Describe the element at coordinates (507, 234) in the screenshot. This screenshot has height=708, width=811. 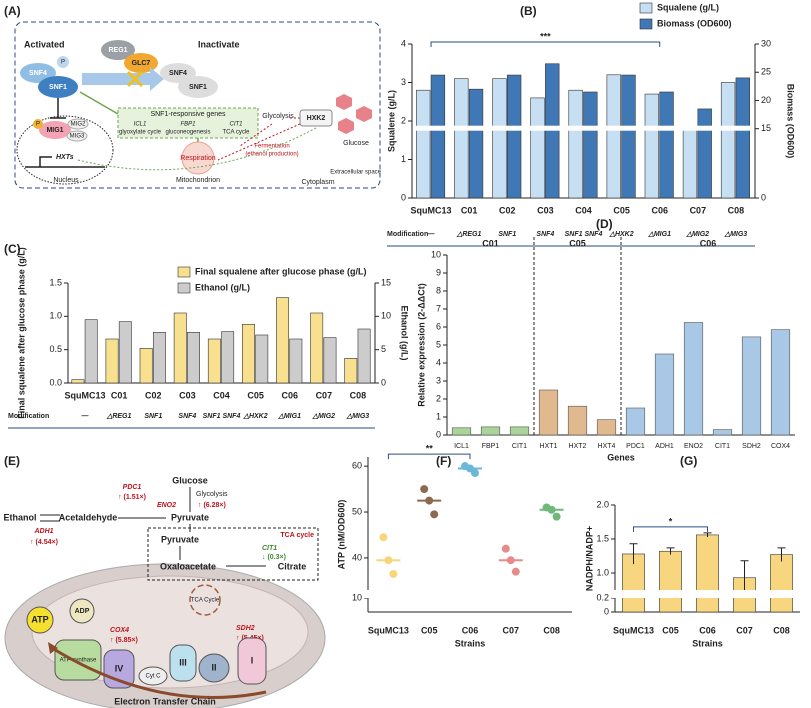
I see `modification: SNF1` at that location.